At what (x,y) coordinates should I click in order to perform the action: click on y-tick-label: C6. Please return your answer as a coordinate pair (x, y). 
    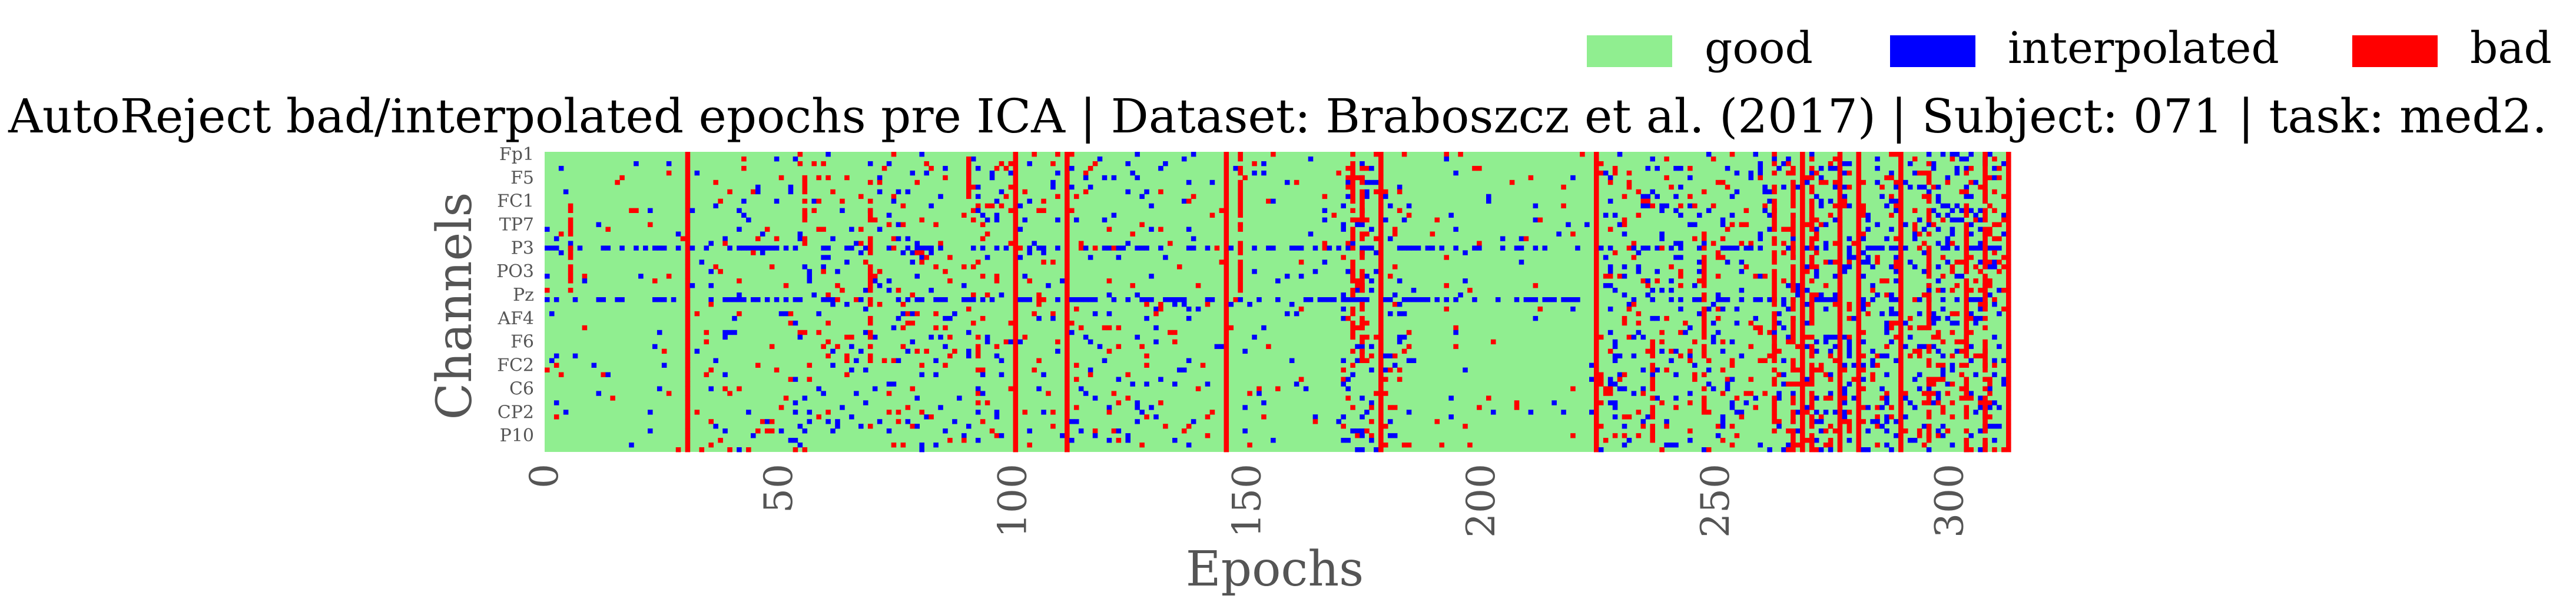
    Looking at the image, I should click on (521, 388).